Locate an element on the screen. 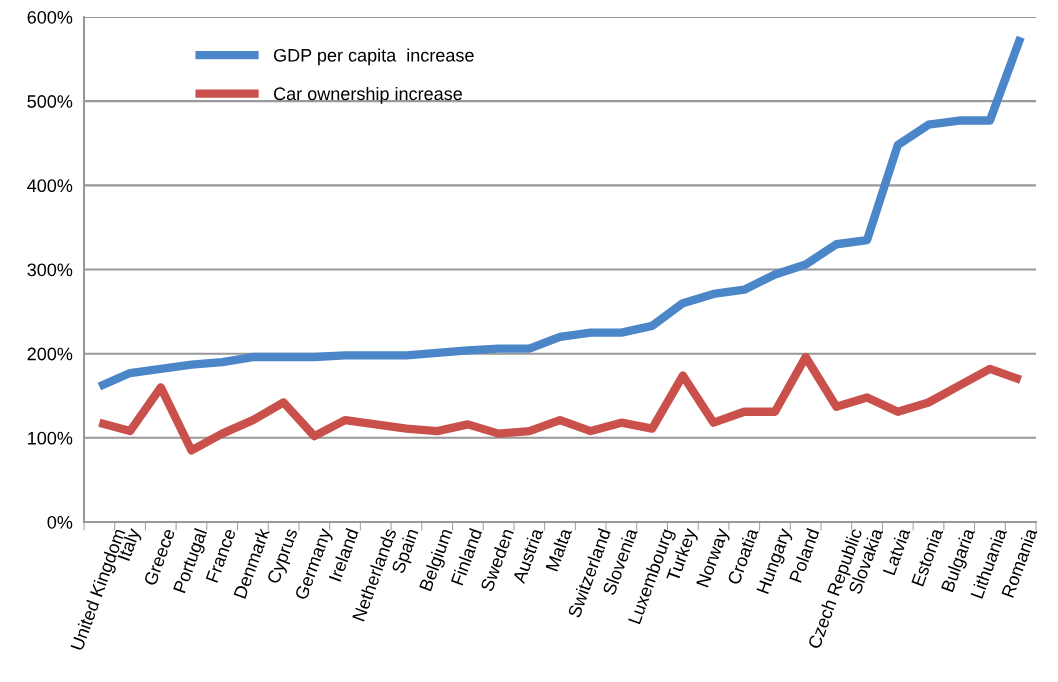 Image resolution: width=1058 pixels, height=682 pixels. legend-label: Car ownership increase is located at coordinates (368, 95).